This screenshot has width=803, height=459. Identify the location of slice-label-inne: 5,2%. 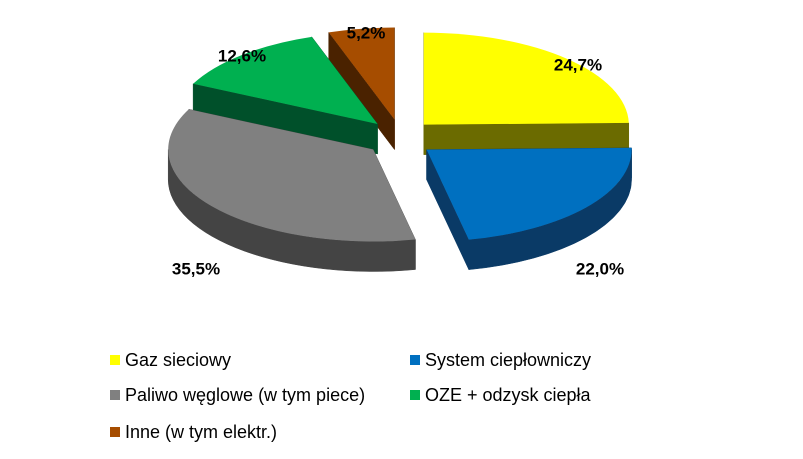
(366, 32).